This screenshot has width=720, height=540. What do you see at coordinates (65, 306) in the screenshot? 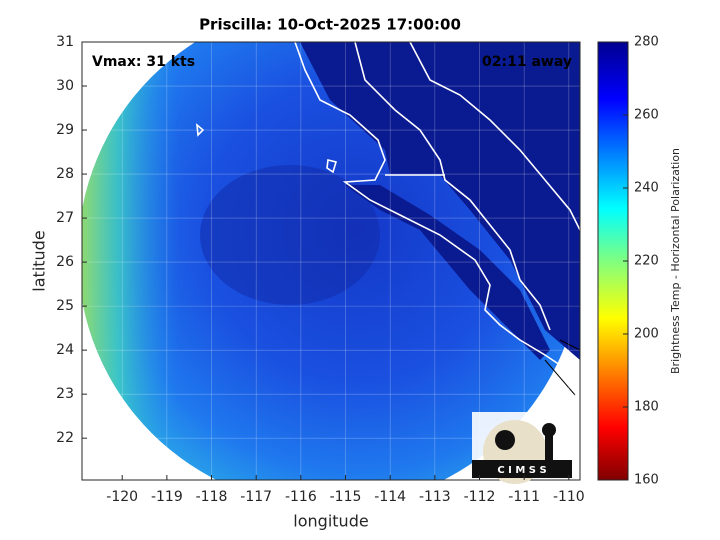
I see `y-tick-label: 25` at bounding box center [65, 306].